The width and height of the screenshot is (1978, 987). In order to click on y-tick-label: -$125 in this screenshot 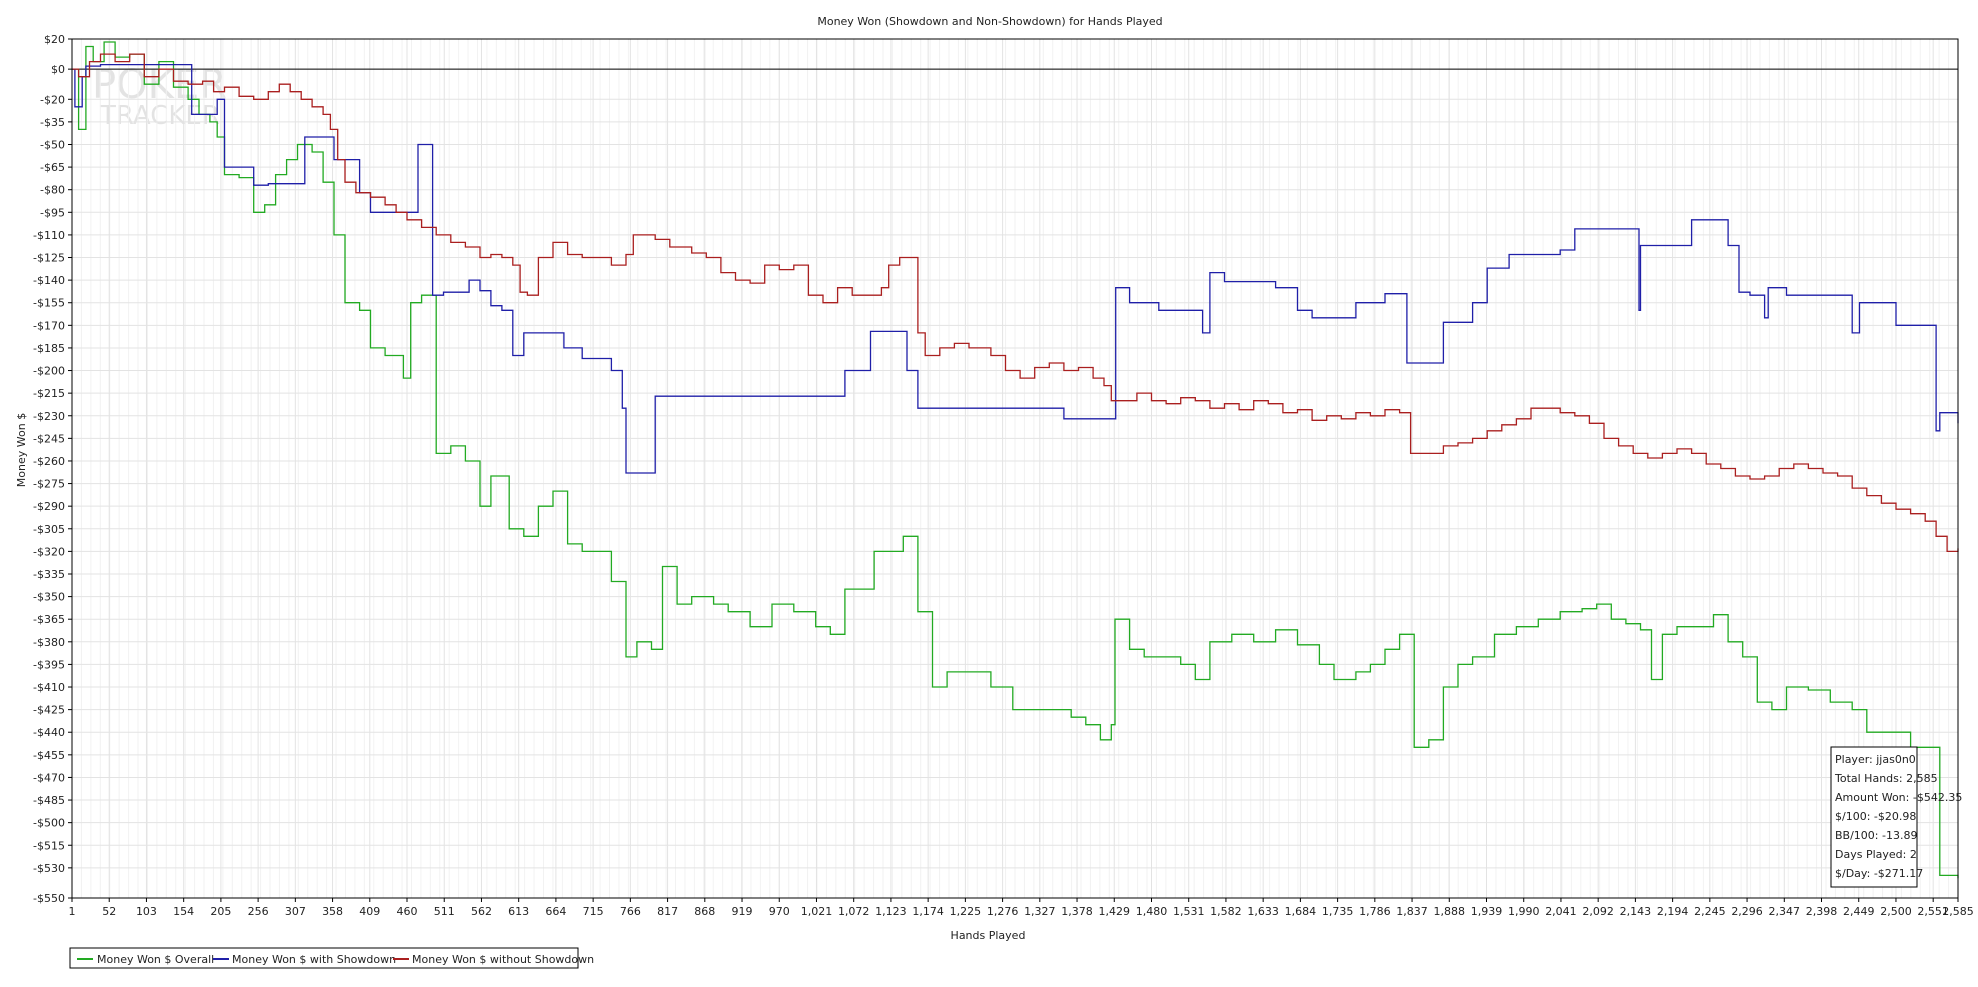, I will do `click(49, 258)`.